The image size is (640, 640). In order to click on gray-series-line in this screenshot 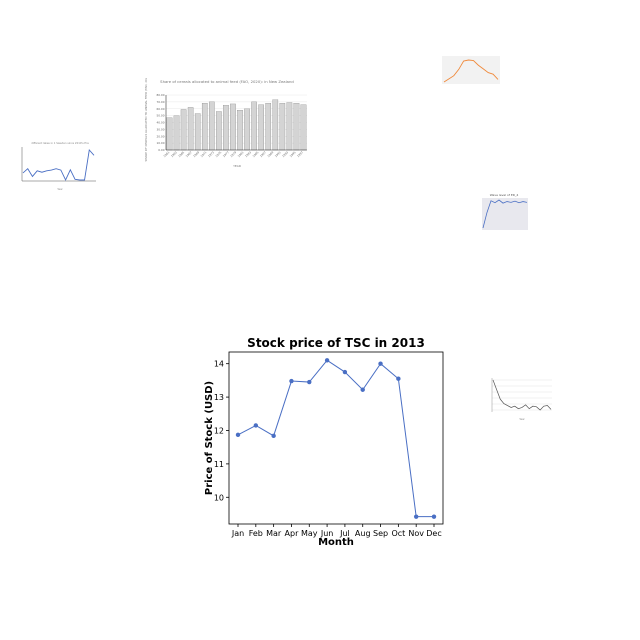, I will do `click(522, 395)`.